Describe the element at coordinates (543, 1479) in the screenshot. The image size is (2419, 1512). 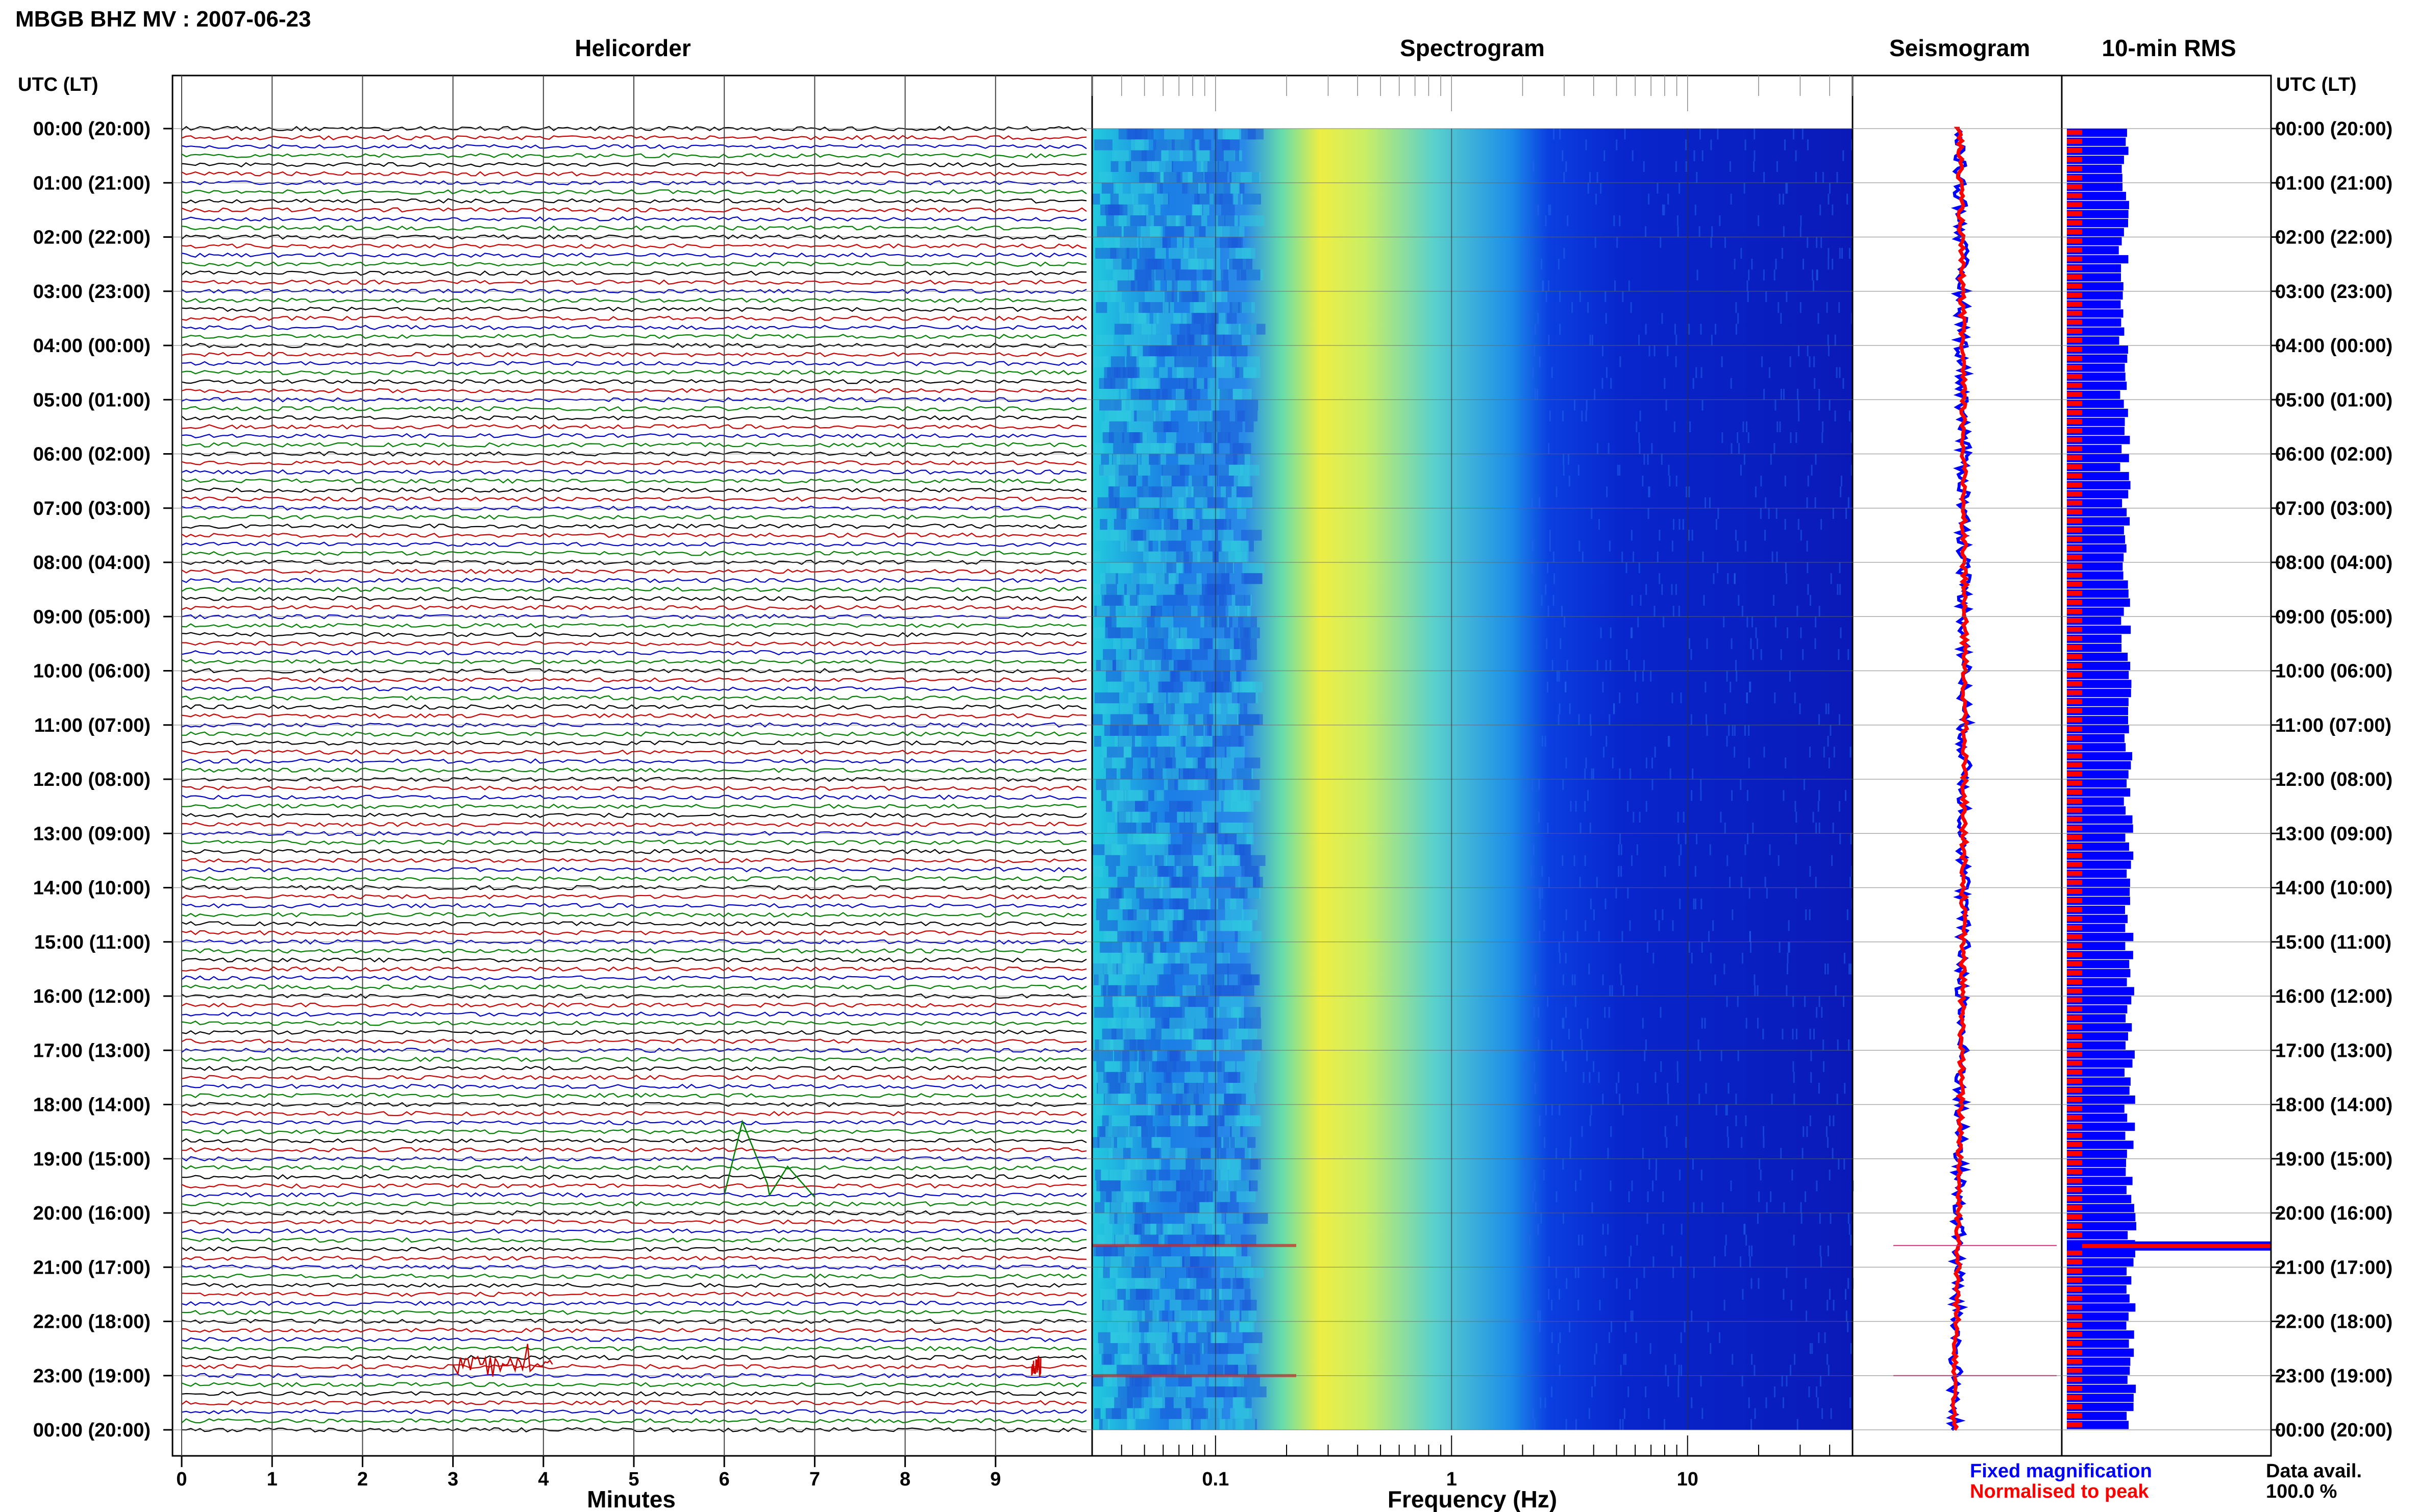
I see `helicorder-x-tick-label: 4` at that location.